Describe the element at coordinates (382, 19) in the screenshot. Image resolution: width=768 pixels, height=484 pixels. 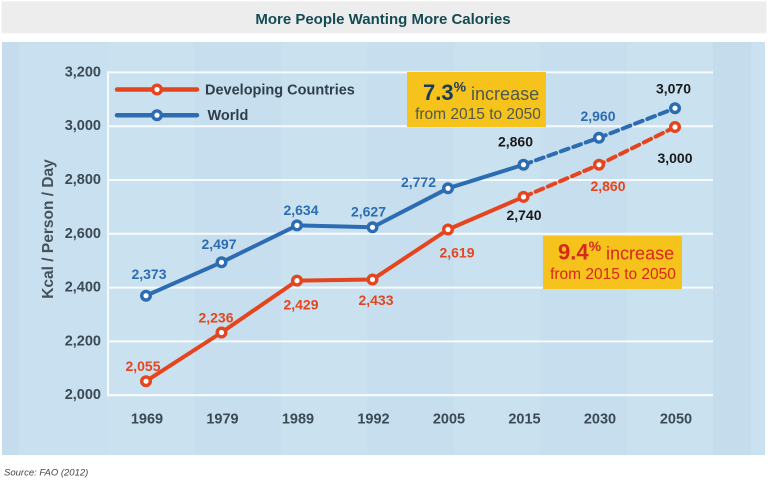
I see `svg-text:More People Wanting More Calor: More People Wanting More Calories` at that location.